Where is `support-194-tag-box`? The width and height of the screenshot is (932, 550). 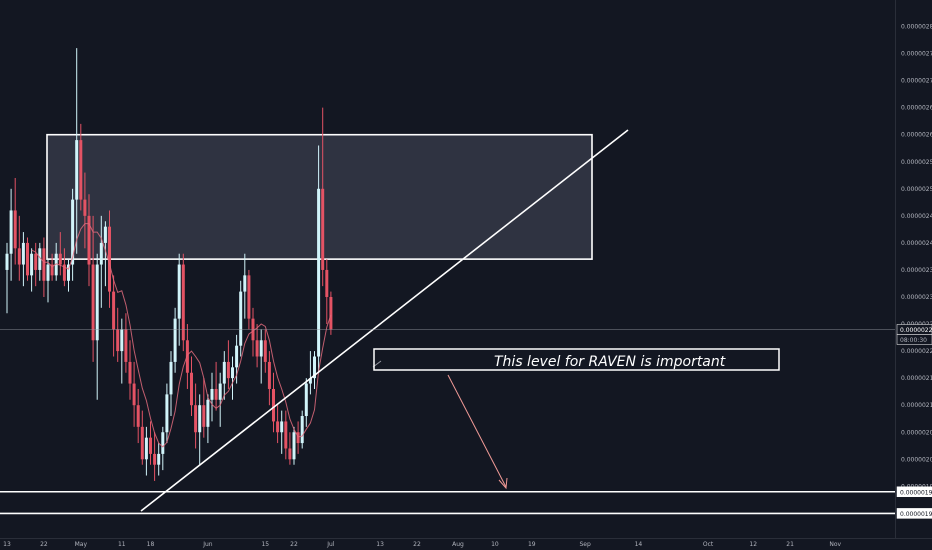 support-194-tag-box is located at coordinates (914, 492).